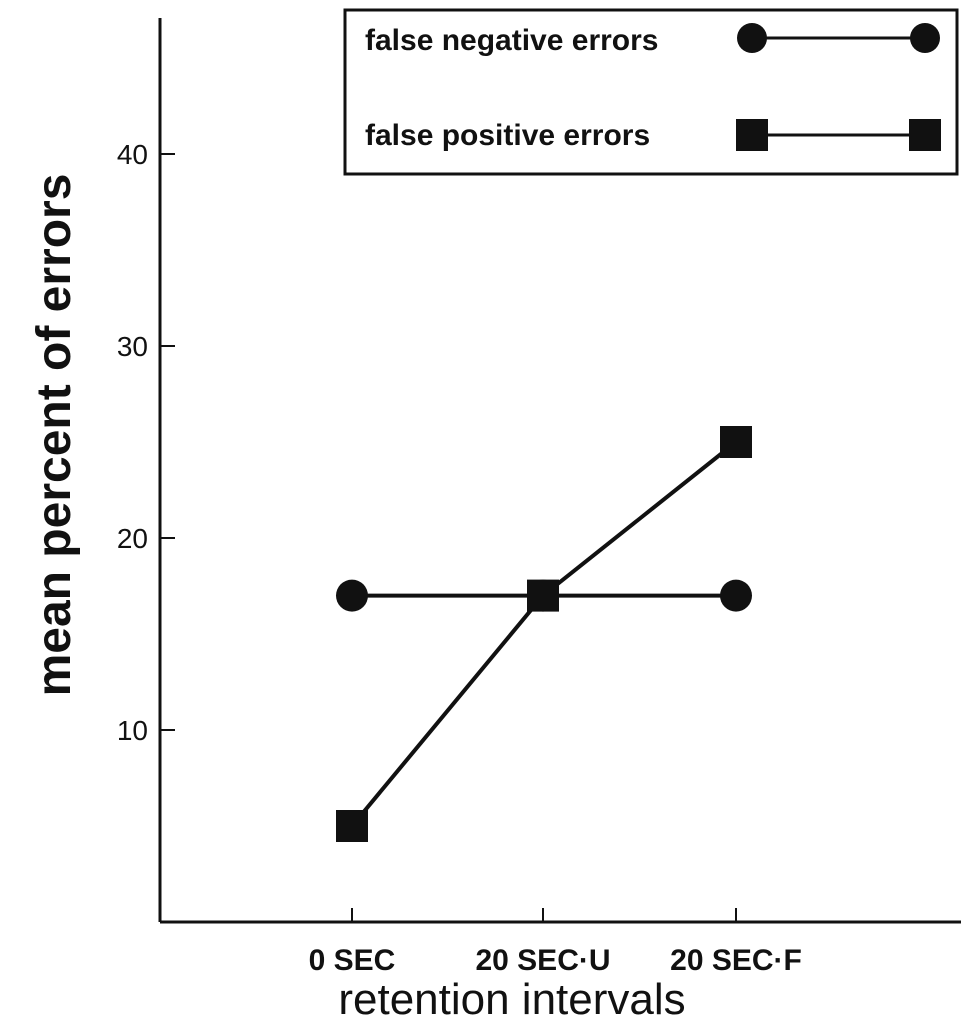 This screenshot has height=1027, width=961. Describe the element at coordinates (146, 442) in the screenshot. I see `y-ticks: 10 20 30 40` at that location.